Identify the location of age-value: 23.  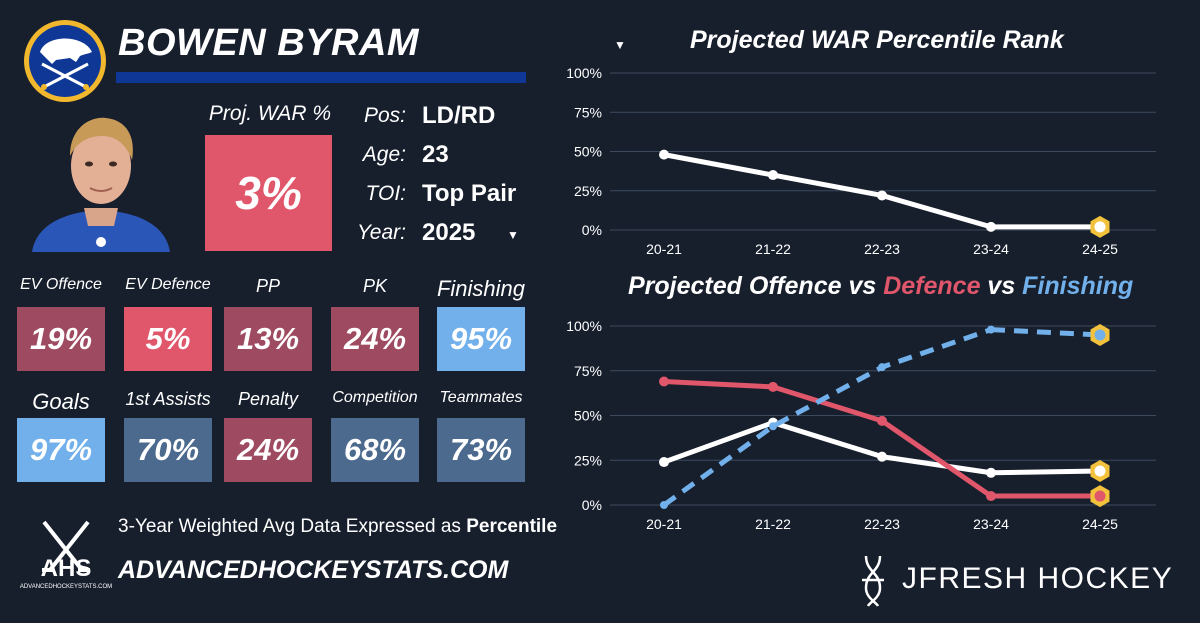
(435, 154).